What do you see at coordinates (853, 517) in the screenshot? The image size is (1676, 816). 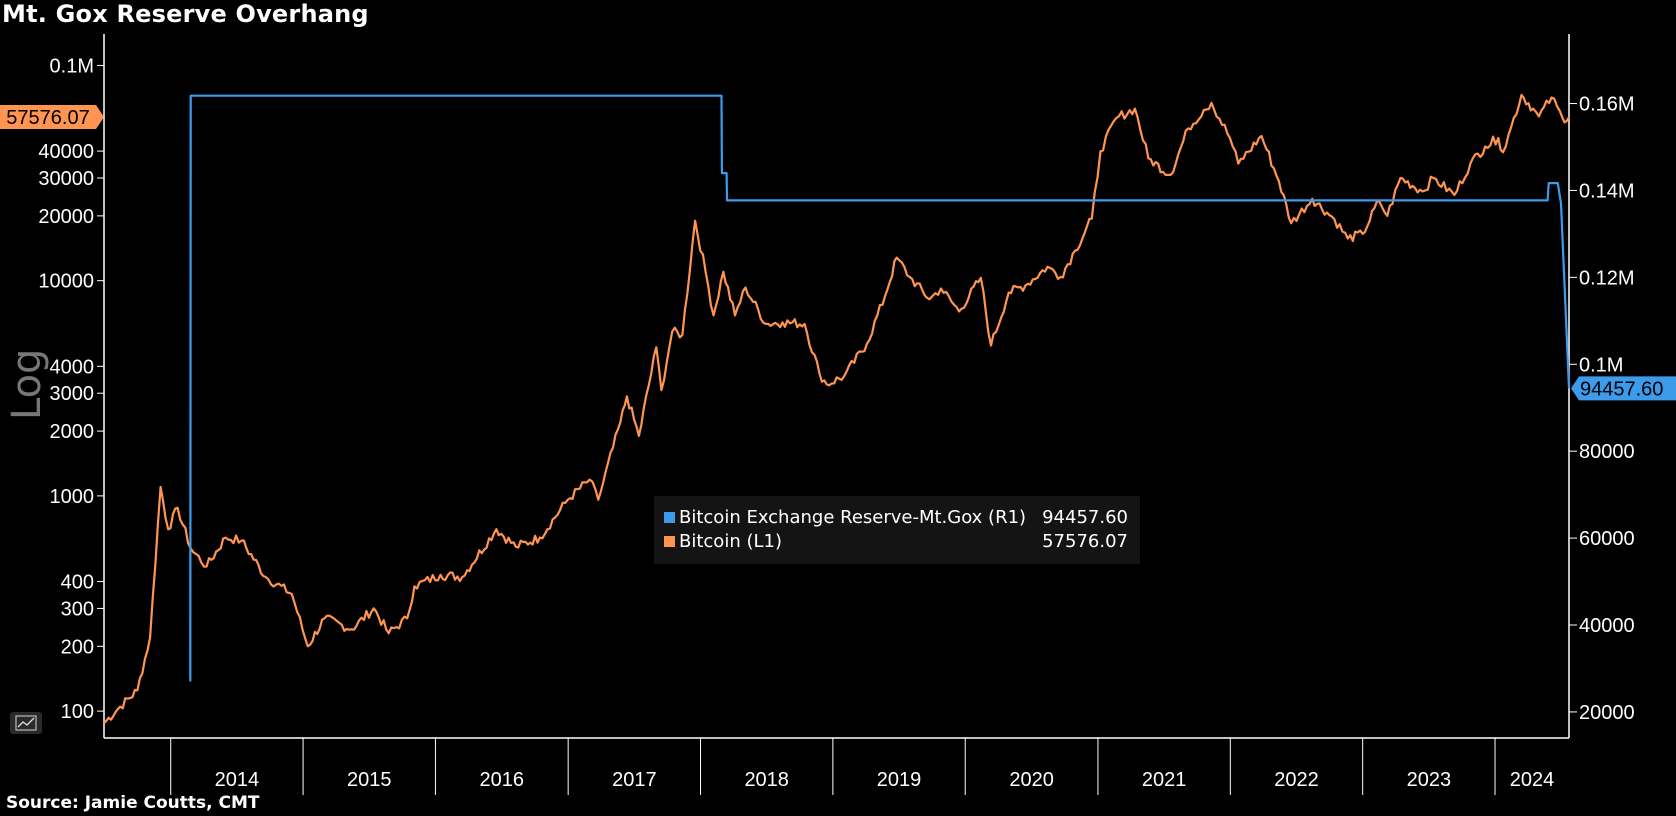 I see `legend-label-reserve: Bitcoin Exchange Reserve-Mt.Gox (R1)` at bounding box center [853, 517].